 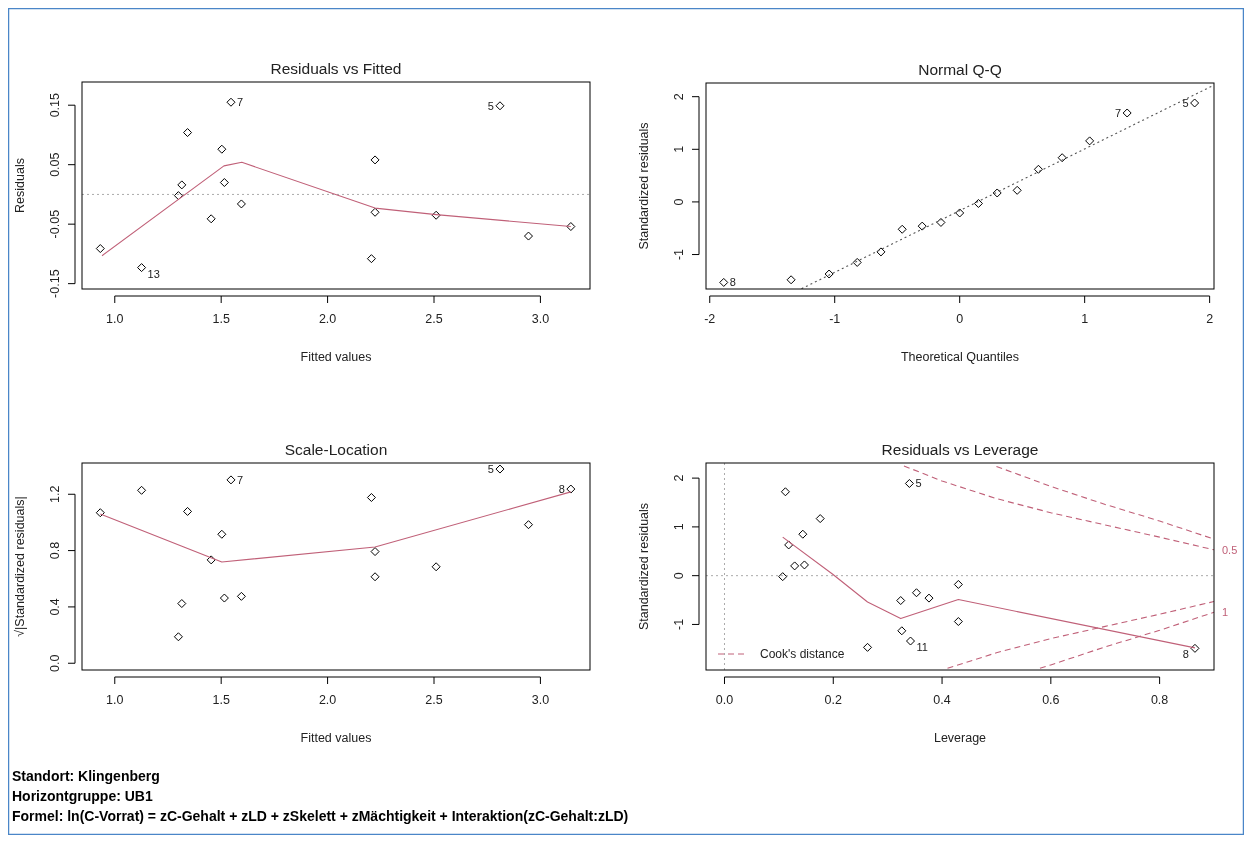 What do you see at coordinates (960, 319) in the screenshot?
I see `x-tick-label: 0` at bounding box center [960, 319].